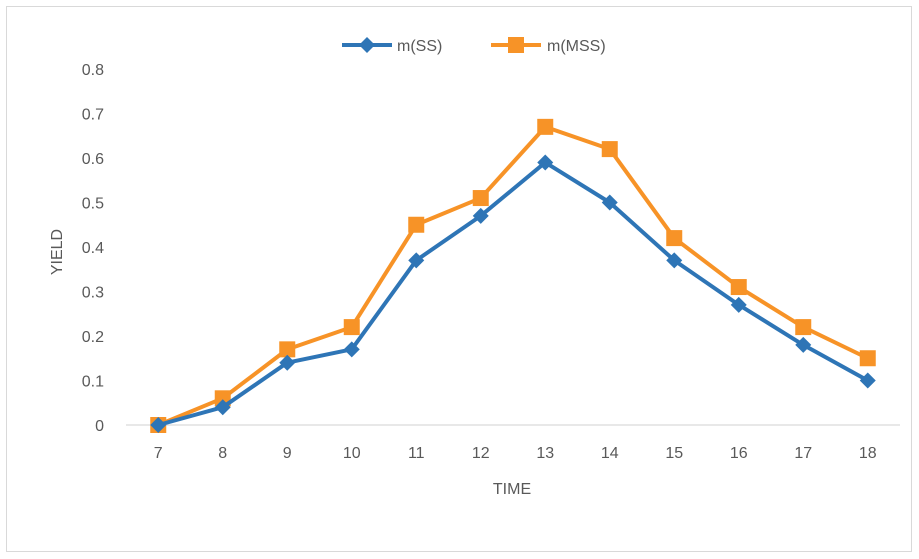 The width and height of the screenshot is (919, 559). I want to click on x-tick-label: 9, so click(287, 453).